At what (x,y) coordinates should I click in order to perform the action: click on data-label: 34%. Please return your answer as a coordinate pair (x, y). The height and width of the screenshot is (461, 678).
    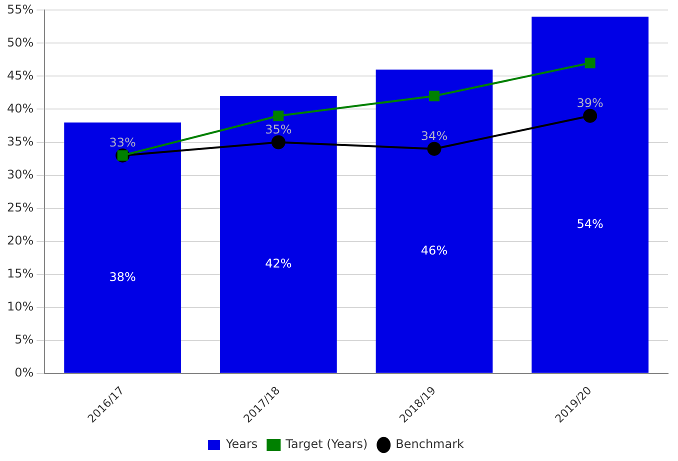
    Looking at the image, I should click on (434, 135).